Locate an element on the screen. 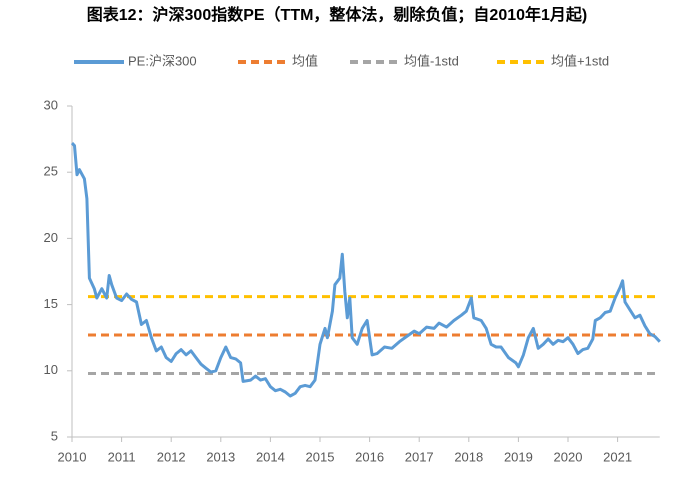  x-tick-label: 2016 is located at coordinates (369, 456).